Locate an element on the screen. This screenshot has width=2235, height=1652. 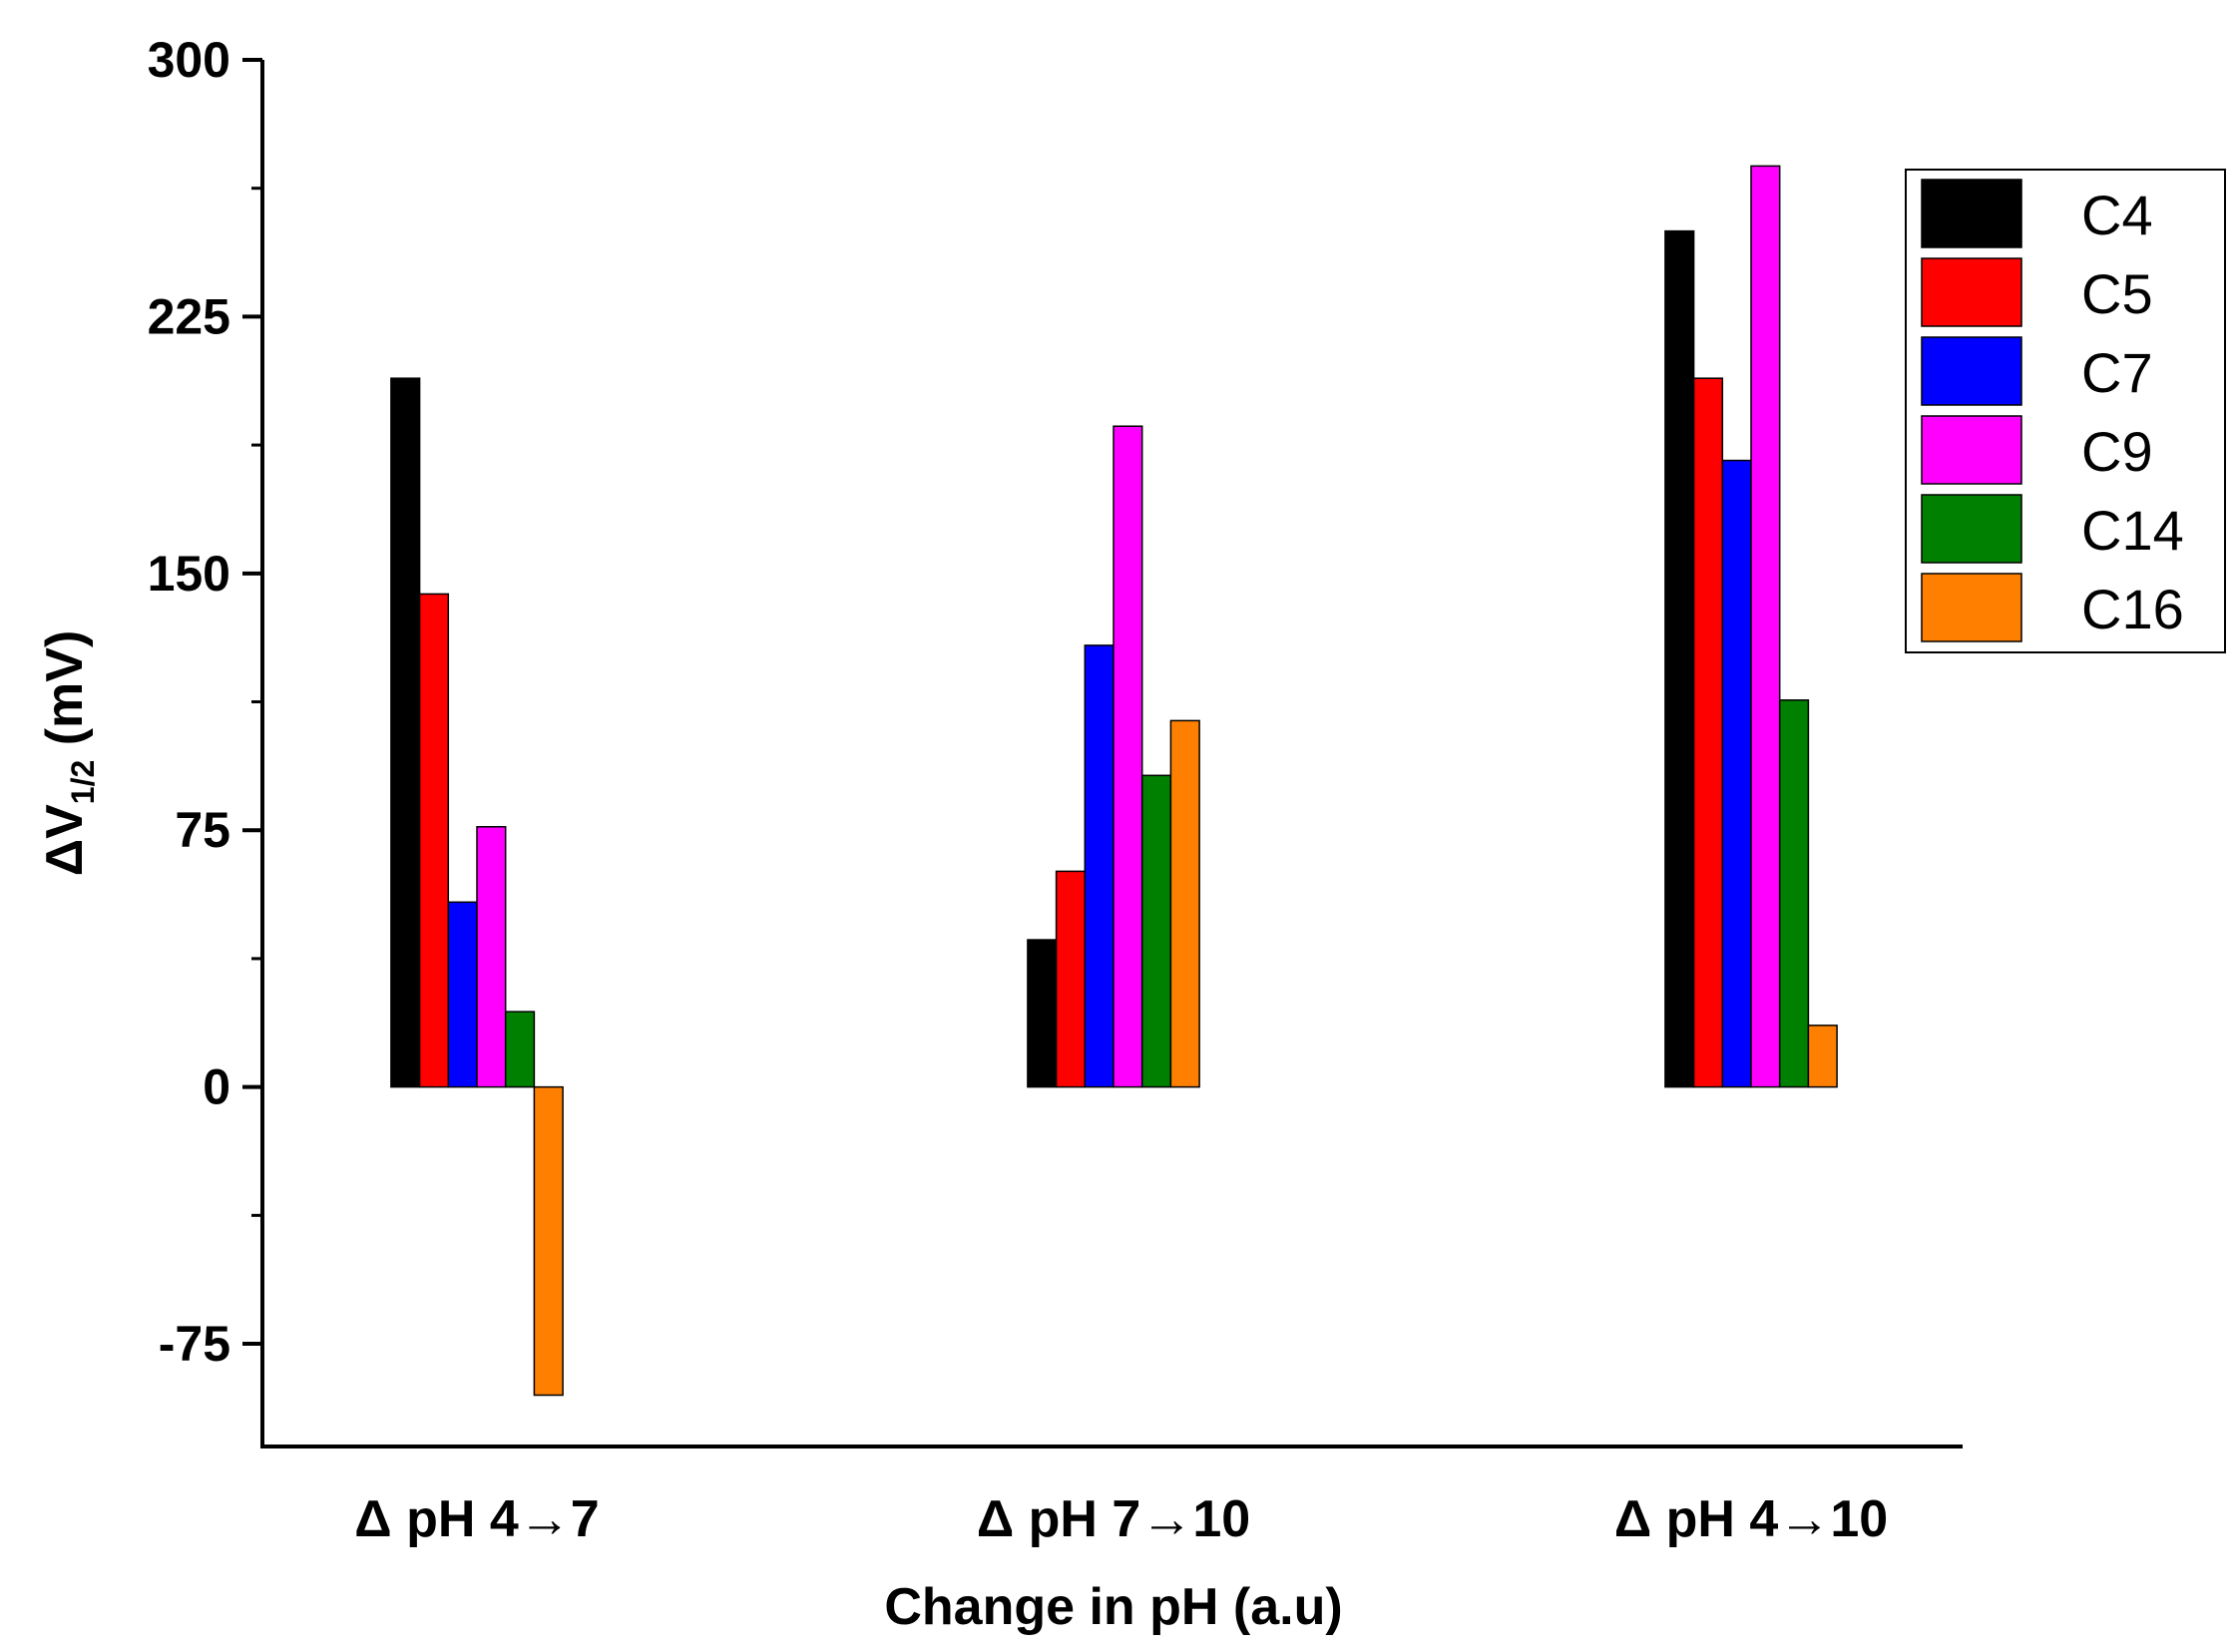
legend-label-C4: C4 is located at coordinates (2117, 215).